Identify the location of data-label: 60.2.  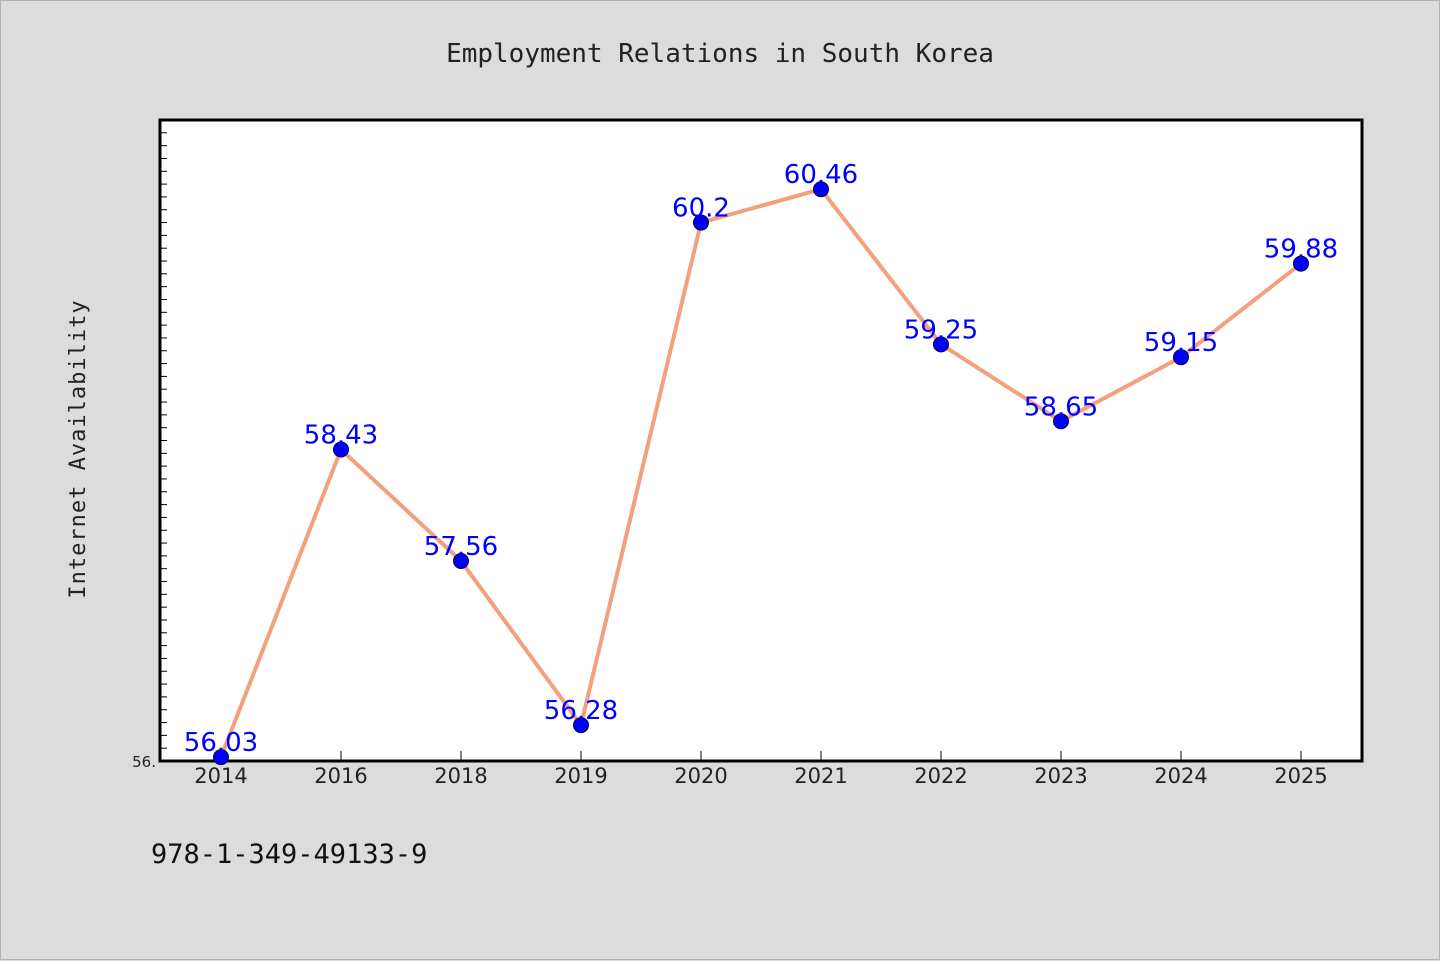
(701, 209).